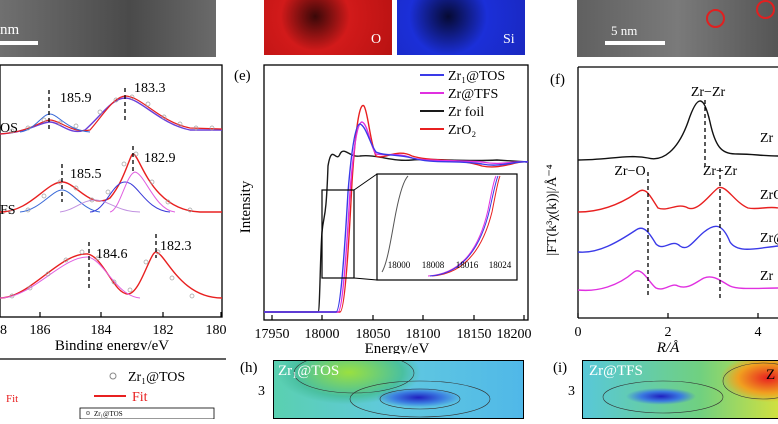  Describe the element at coordinates (86, 174) in the screenshot. I see `peak-label: 185.5` at that location.